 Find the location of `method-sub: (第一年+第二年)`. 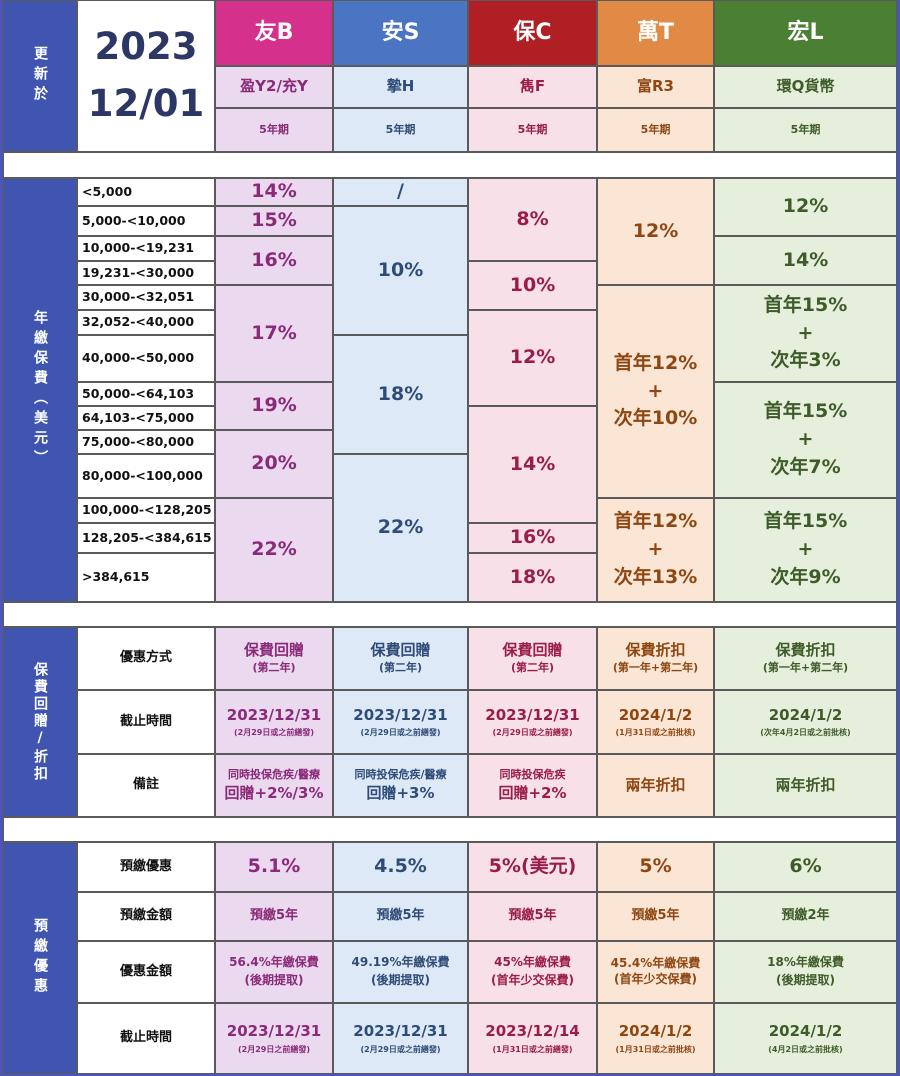

method-sub: (第一年+第二年) is located at coordinates (805, 668).